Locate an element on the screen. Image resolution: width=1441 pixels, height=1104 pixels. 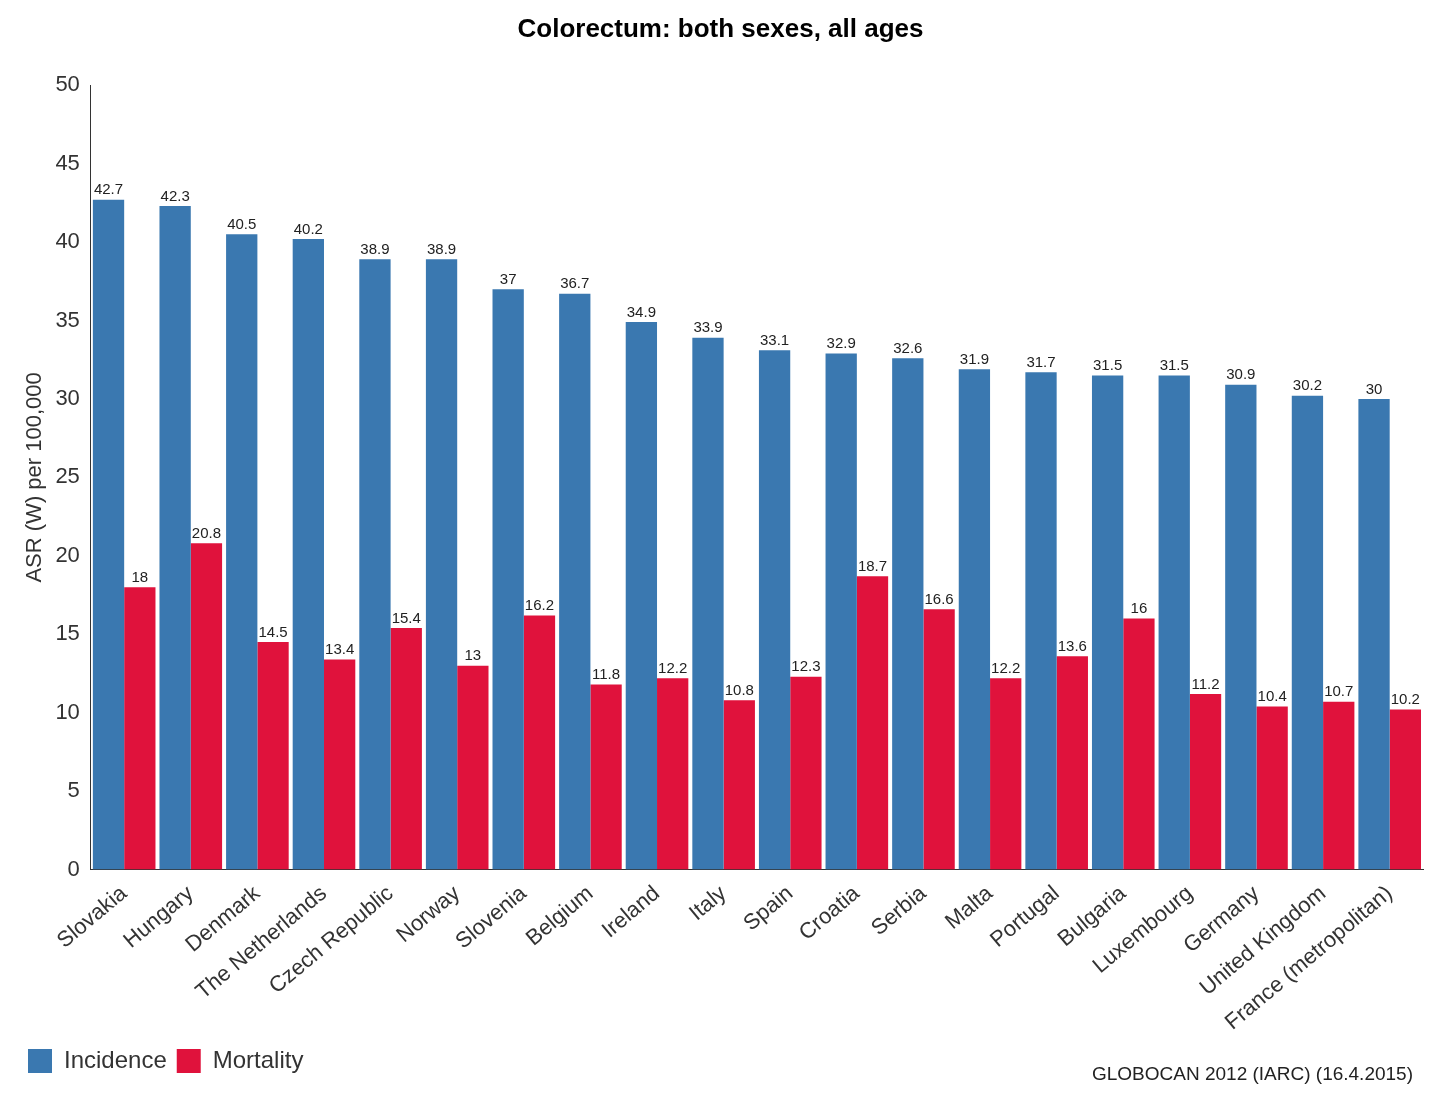
data-label: 13.4 is located at coordinates (340, 649).